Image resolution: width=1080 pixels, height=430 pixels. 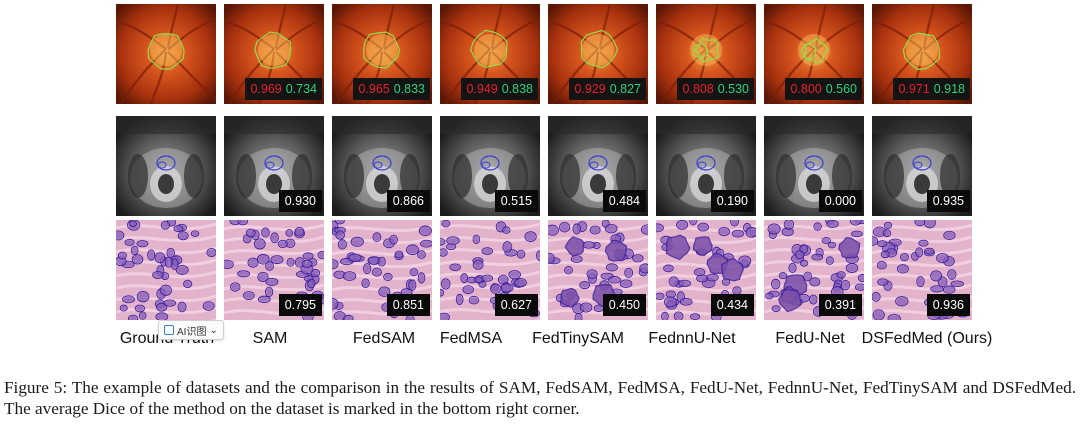 What do you see at coordinates (922, 270) in the screenshot?
I see `nuclei-image: 0.936` at bounding box center [922, 270].